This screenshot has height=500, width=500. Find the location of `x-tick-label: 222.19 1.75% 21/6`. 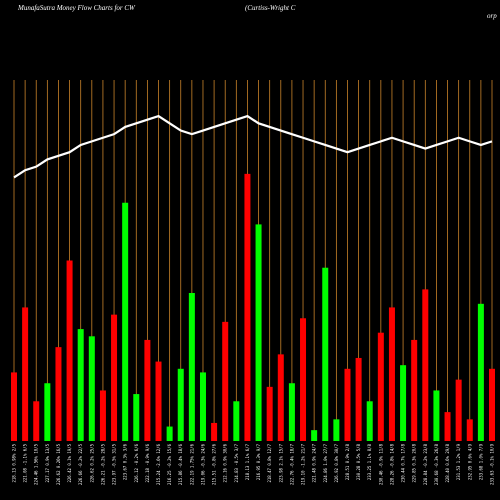

x-tick-label: 222.19 1.75% 21/6 is located at coordinates (191, 464).